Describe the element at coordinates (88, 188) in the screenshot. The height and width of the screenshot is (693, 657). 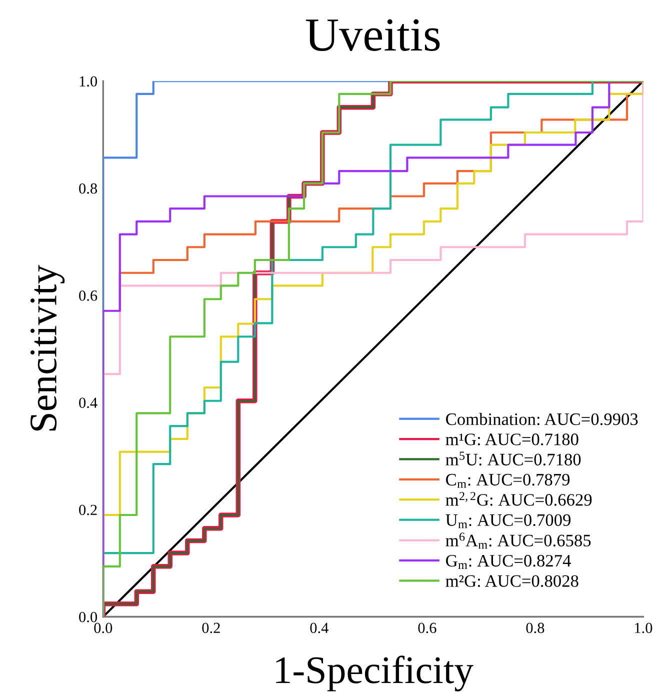
I see `y-tick-label: 0.8` at that location.